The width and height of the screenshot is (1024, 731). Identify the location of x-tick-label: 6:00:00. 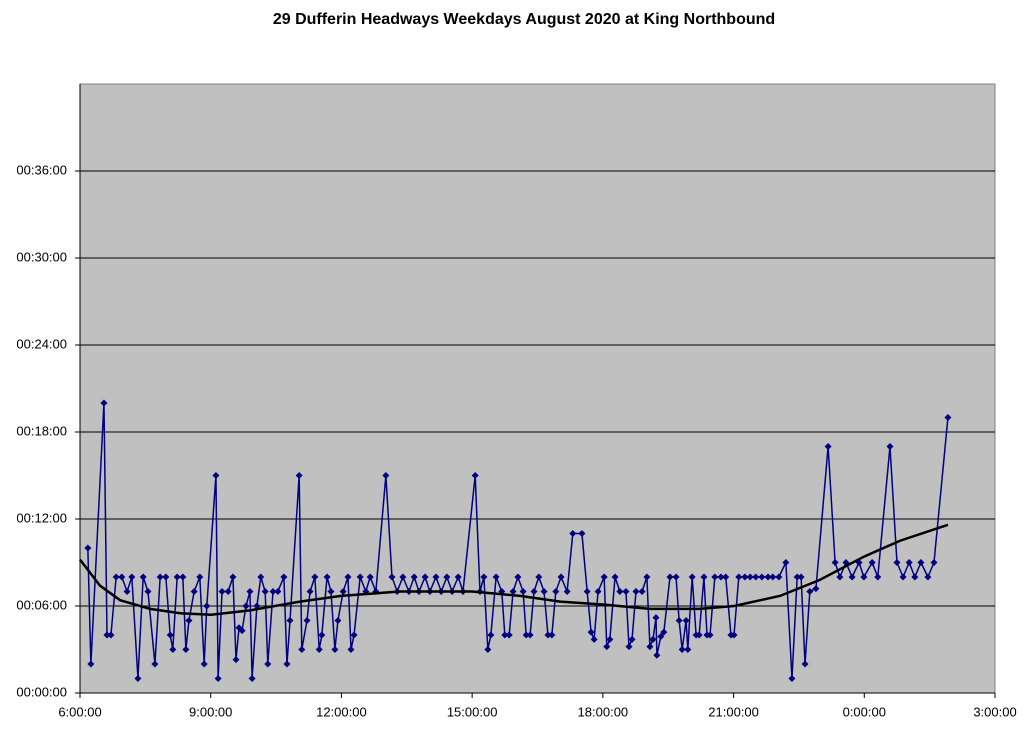
(79, 711).